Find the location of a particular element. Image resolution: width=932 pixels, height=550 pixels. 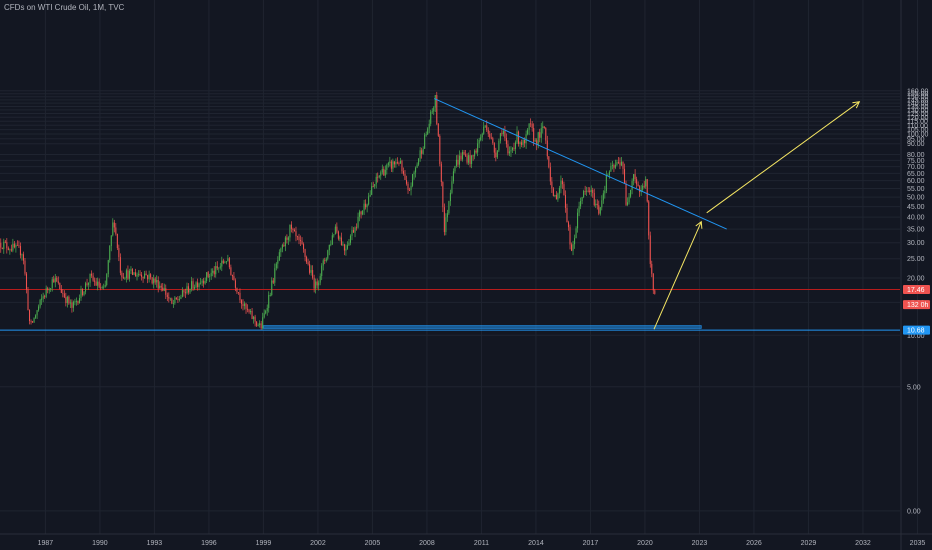

x-tick-label: 2005 is located at coordinates (373, 543).